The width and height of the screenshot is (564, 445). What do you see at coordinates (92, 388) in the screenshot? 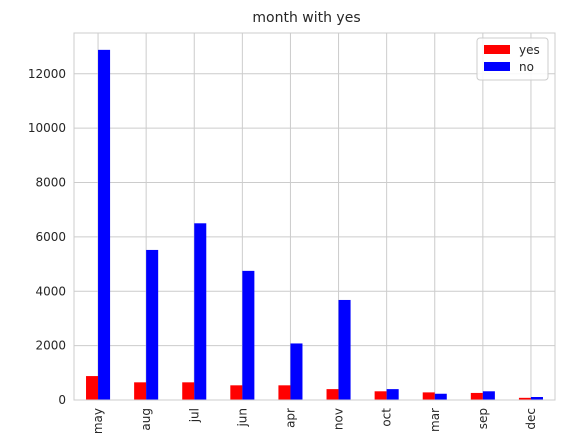
I see `bar-yes-may` at bounding box center [92, 388].